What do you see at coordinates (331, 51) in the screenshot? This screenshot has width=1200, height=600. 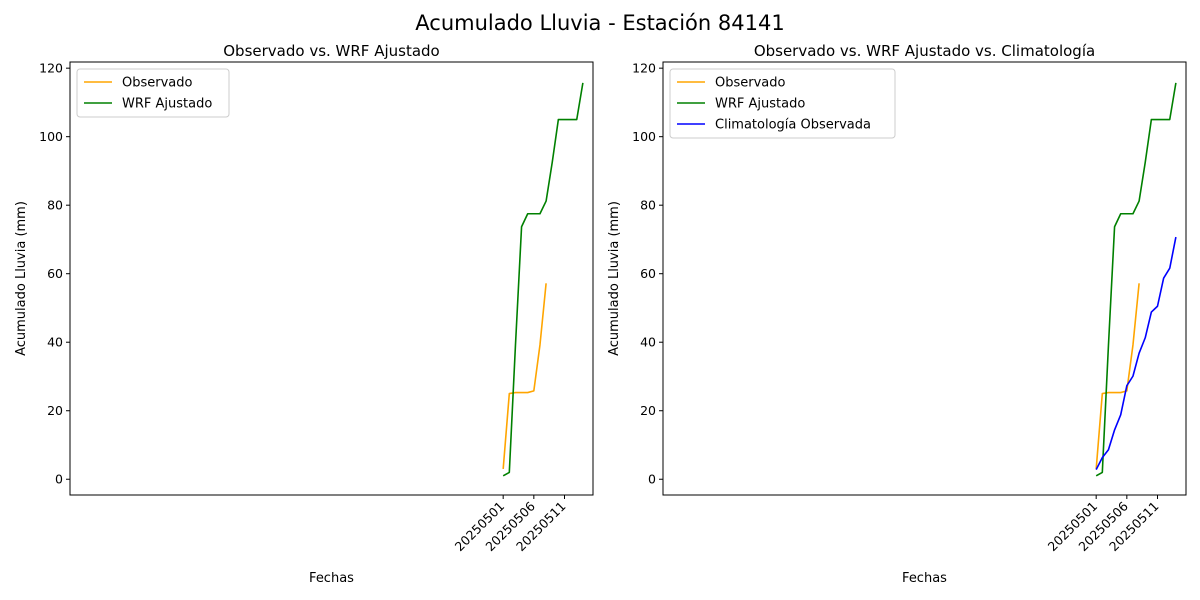 I see `subplot-title: Observado vs. WRF Ajustado` at bounding box center [331, 51].